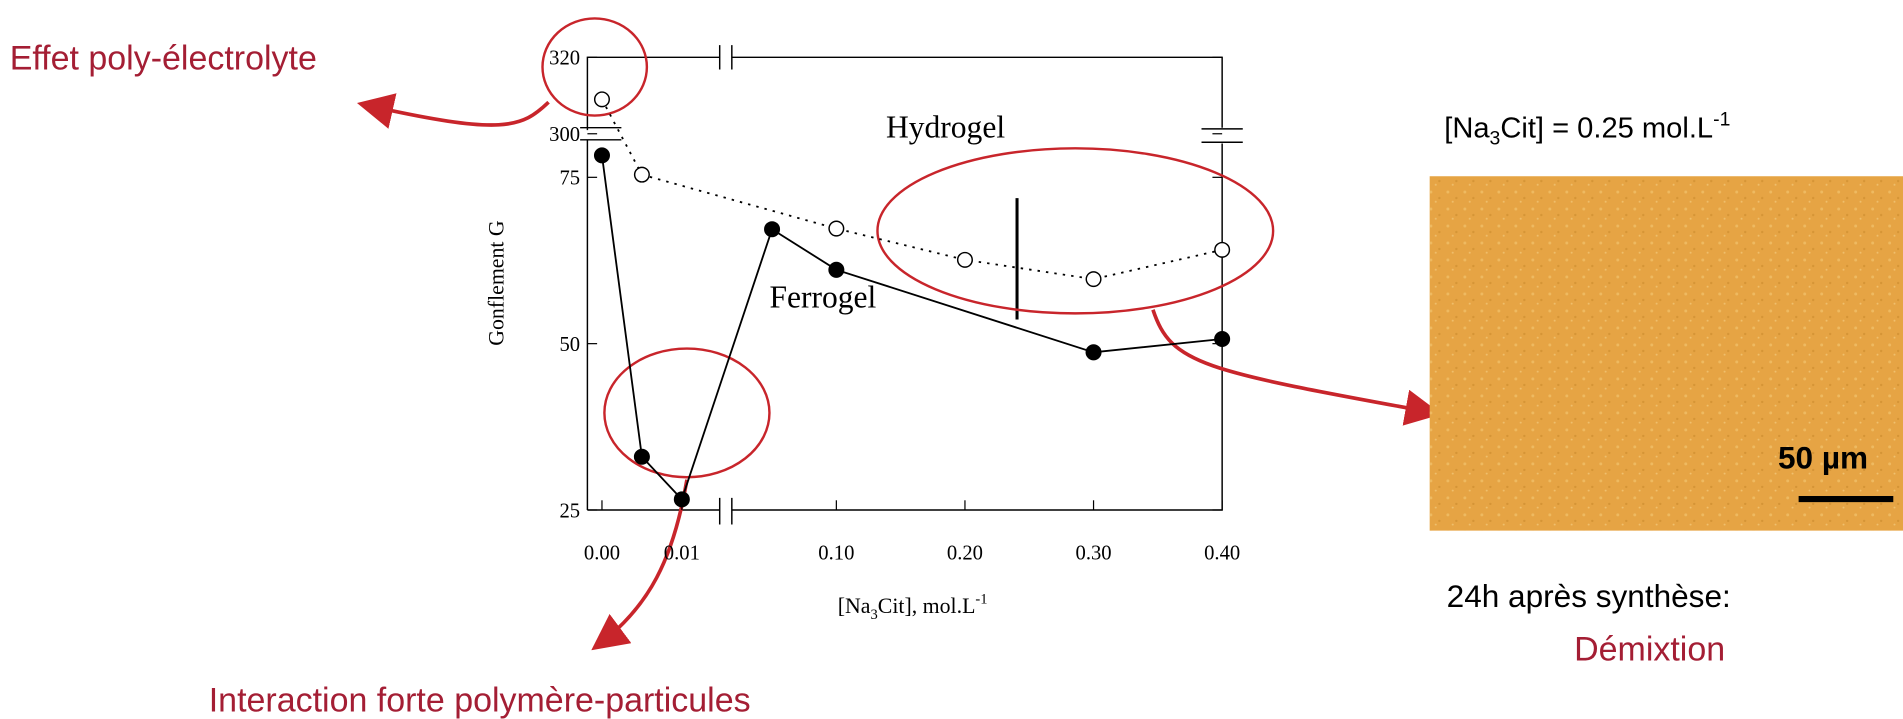  What do you see at coordinates (569, 511) in the screenshot?
I see `y-tick-label: 25` at bounding box center [569, 511].